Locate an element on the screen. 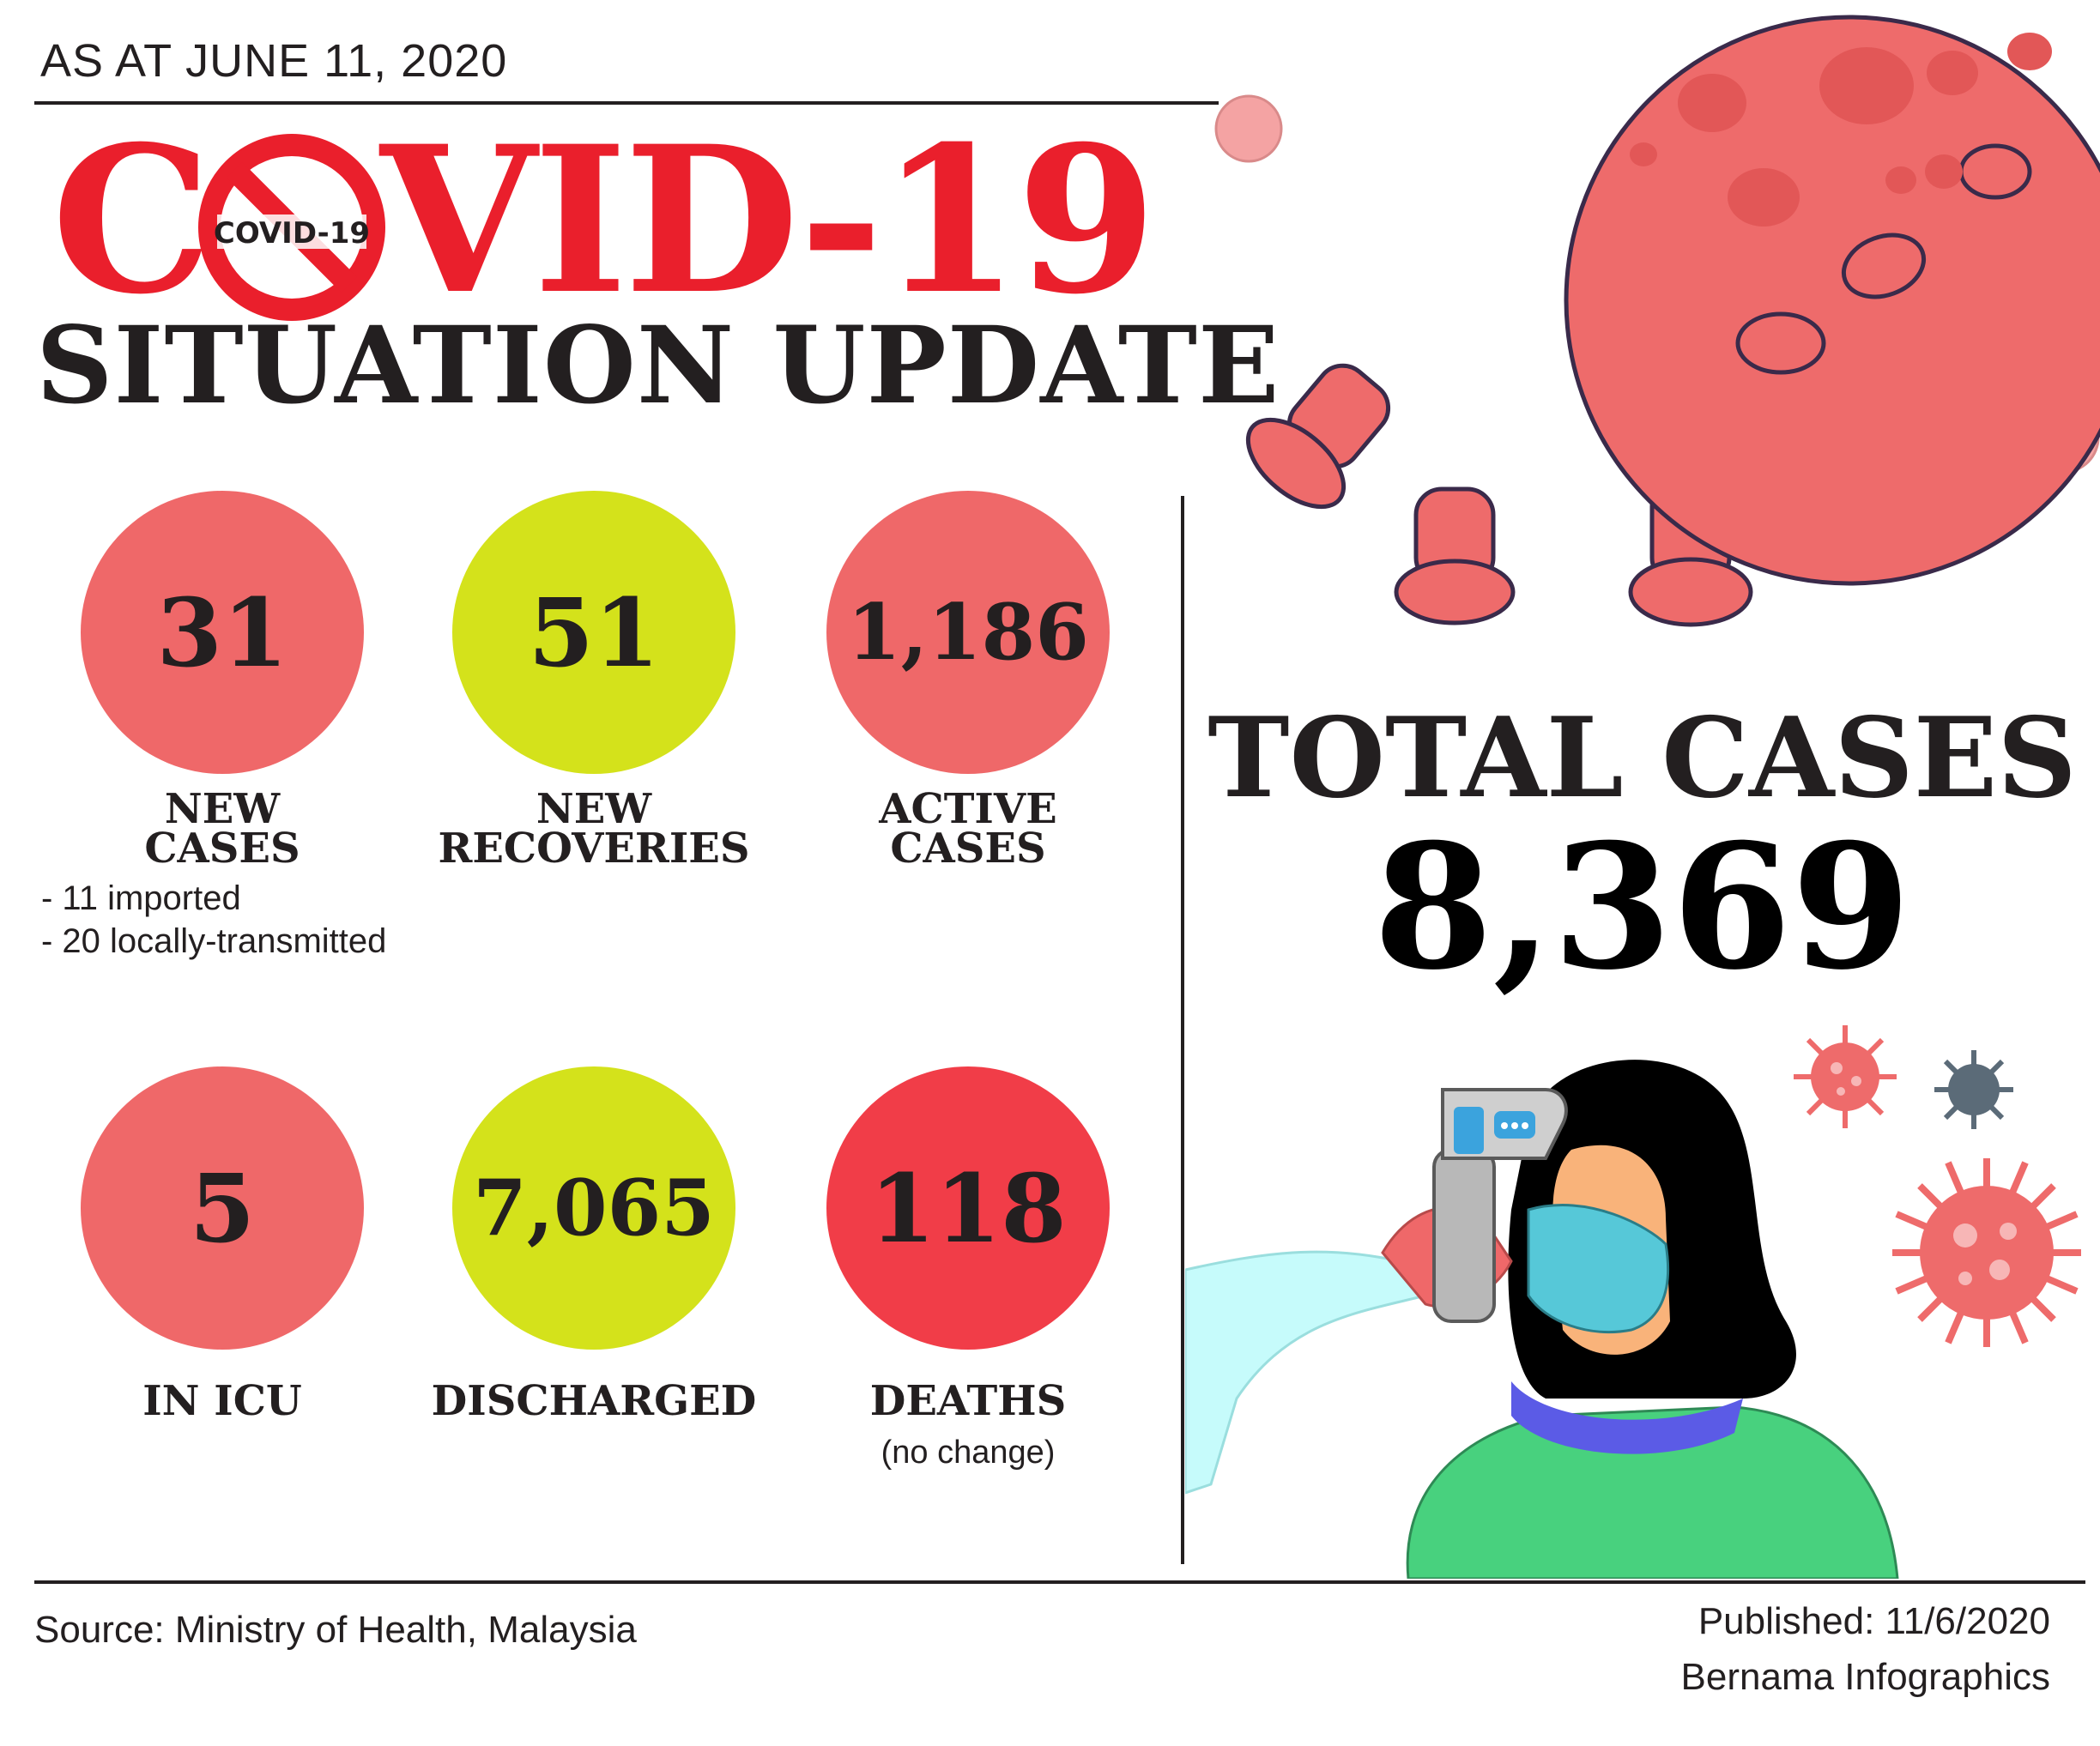 This screenshot has width=2100, height=1746. new-recoveries-value: 51 is located at coordinates (594, 632).